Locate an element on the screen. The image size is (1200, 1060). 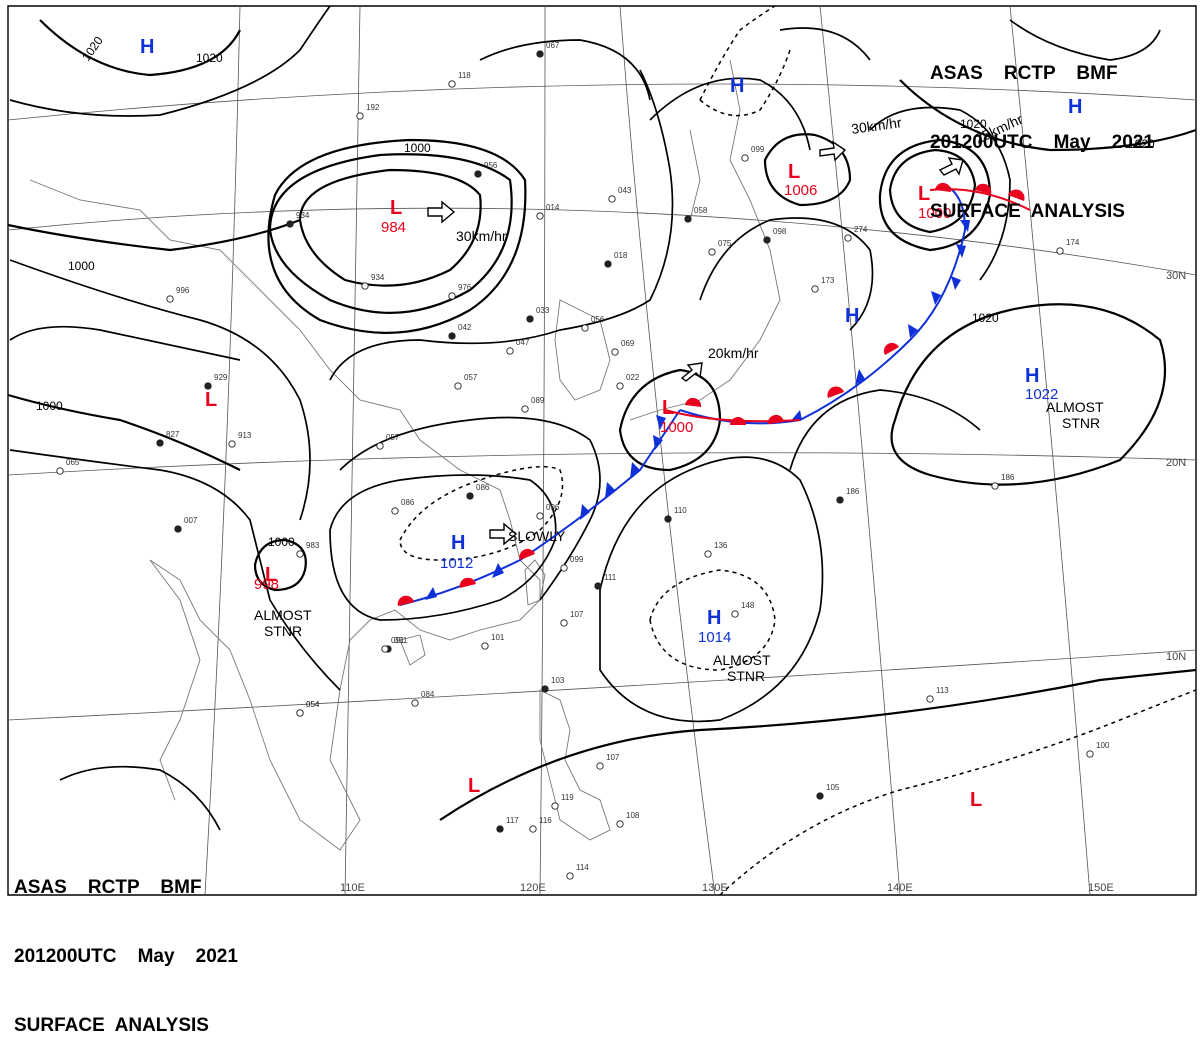
station-pressure: 103 is located at coordinates (558, 680).